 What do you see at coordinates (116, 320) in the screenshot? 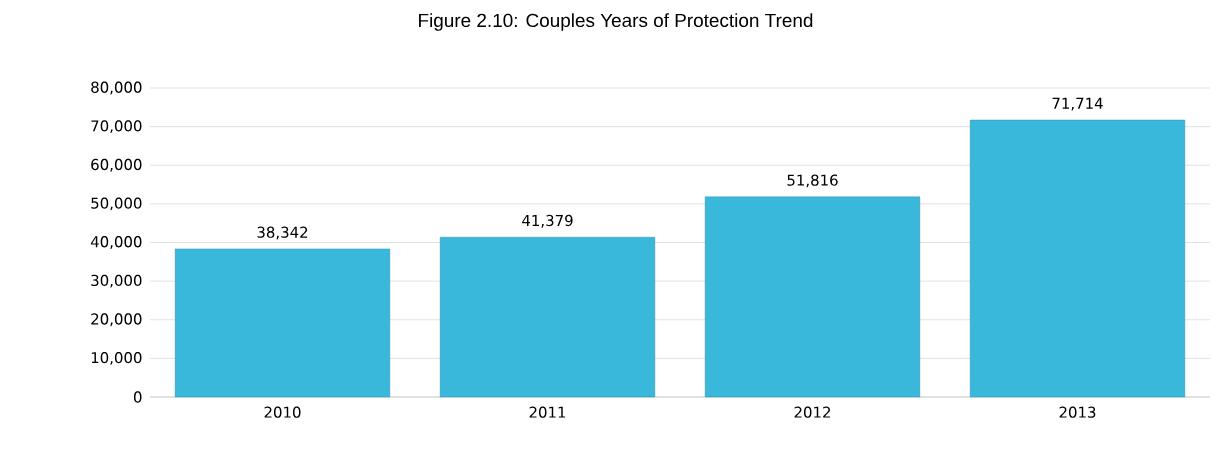
I see `y-tick-label: 20,000` at bounding box center [116, 320].